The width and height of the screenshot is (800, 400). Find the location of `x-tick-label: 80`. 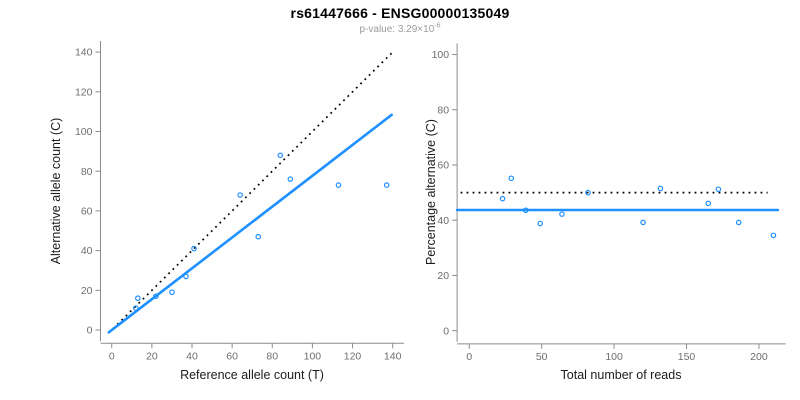

x-tick-label: 80 is located at coordinates (272, 357).